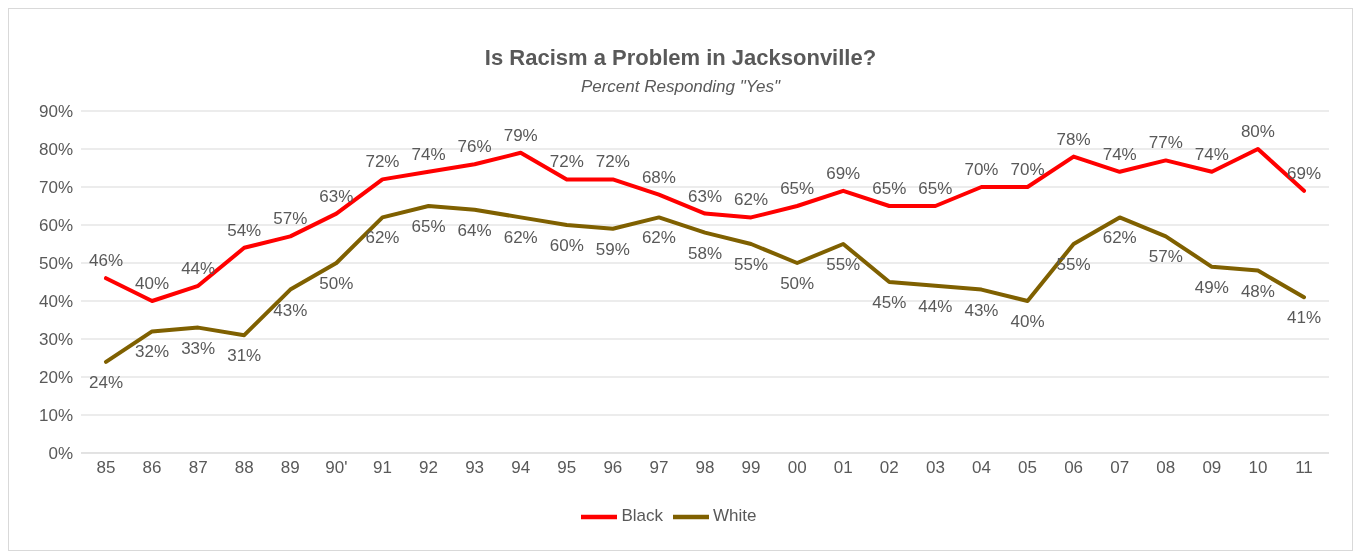  I want to click on y-tick-label: 80%, so click(55, 150).